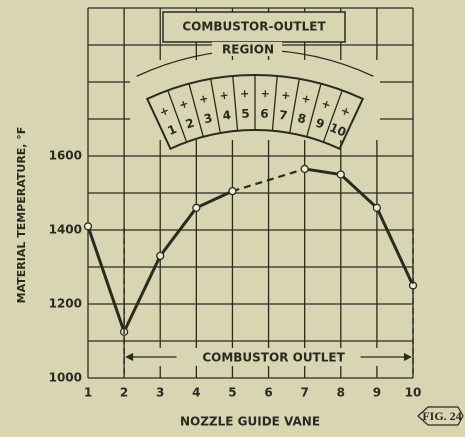 Image resolution: width=465 pixels, height=437 pixels. I want to click on x-tick-label: 8, so click(341, 393).